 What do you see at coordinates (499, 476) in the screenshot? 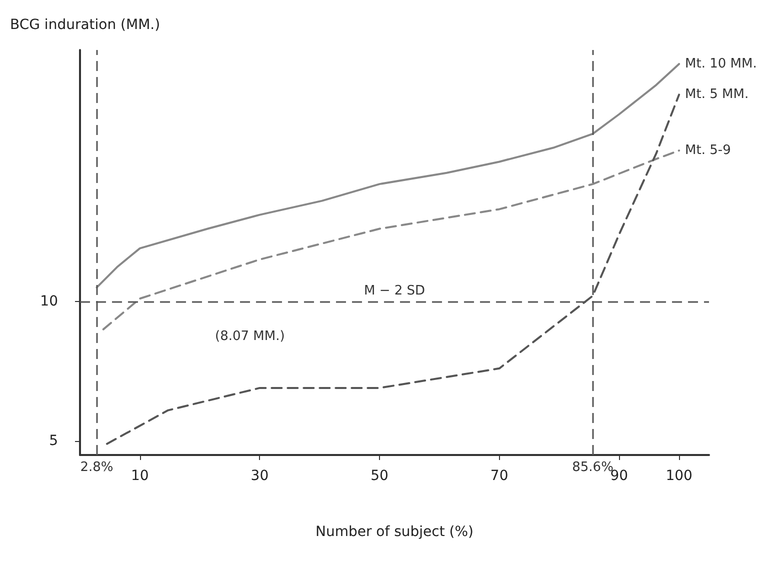
I see `x-tick-label: 70` at bounding box center [499, 476].